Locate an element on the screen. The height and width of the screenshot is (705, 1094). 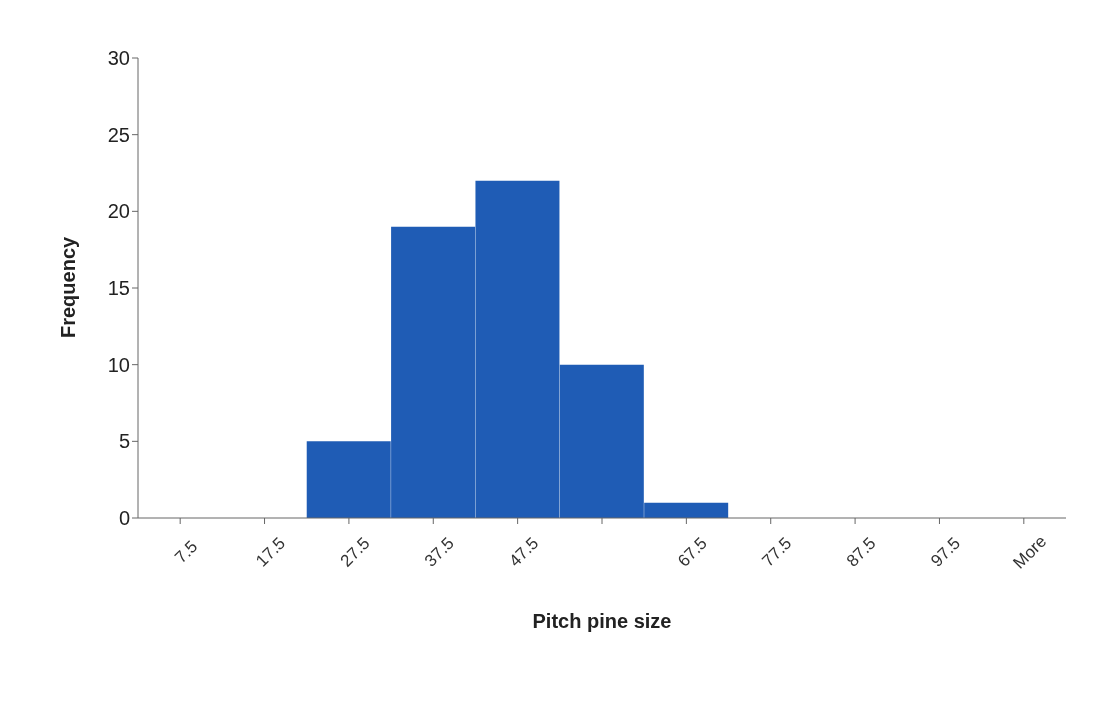
x-axis-title: Pitch pine size is located at coordinates (602, 621).